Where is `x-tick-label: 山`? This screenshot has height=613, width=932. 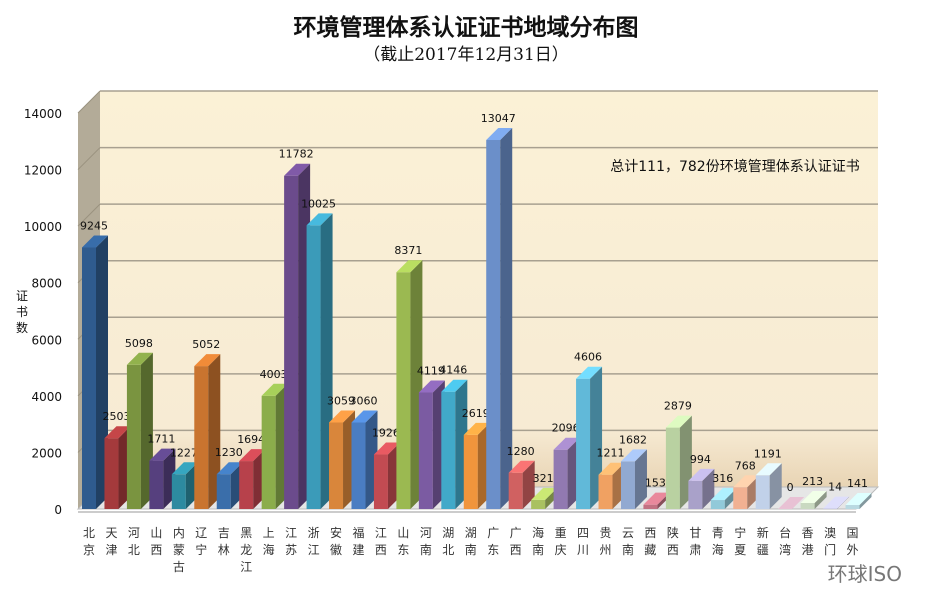 x-tick-label: 山 is located at coordinates (403, 533).